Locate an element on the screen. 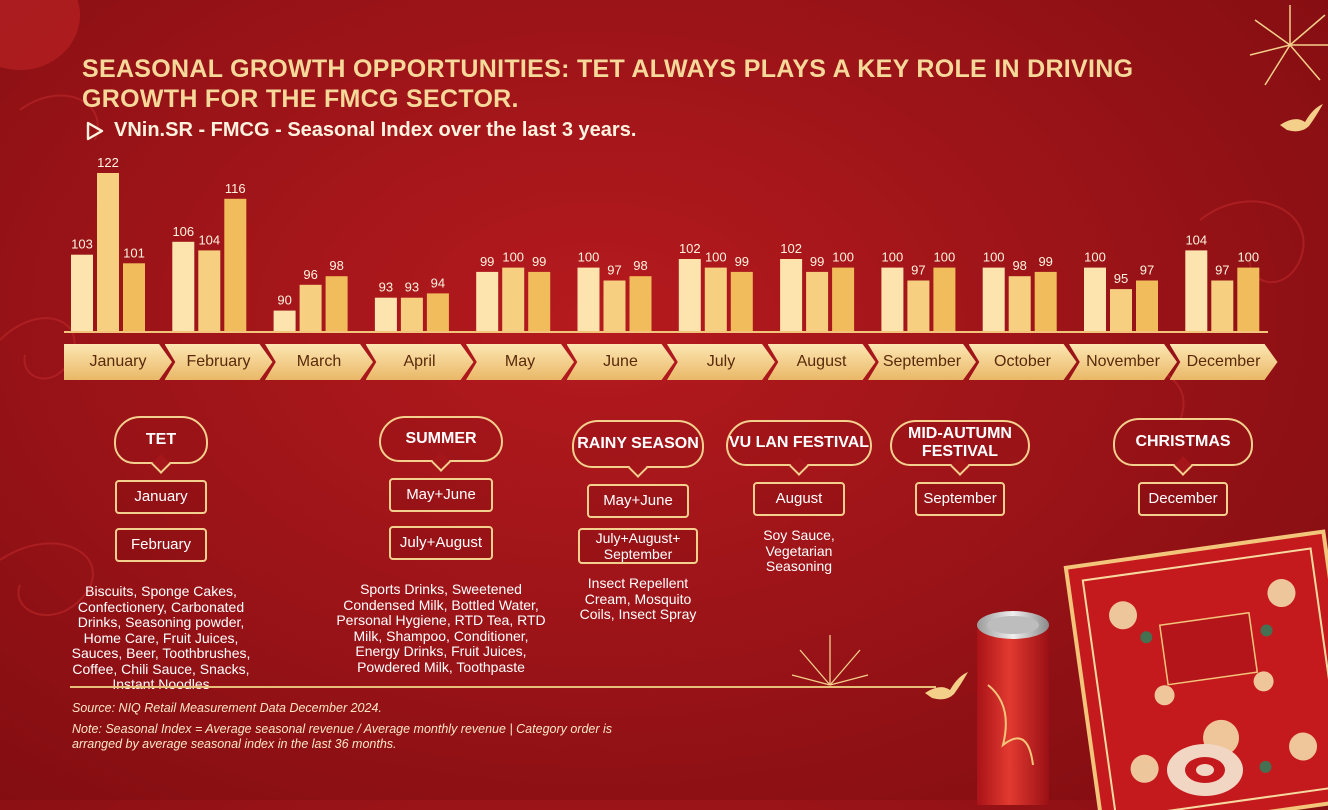  season-title: RAINY SEASON is located at coordinates (638, 444).